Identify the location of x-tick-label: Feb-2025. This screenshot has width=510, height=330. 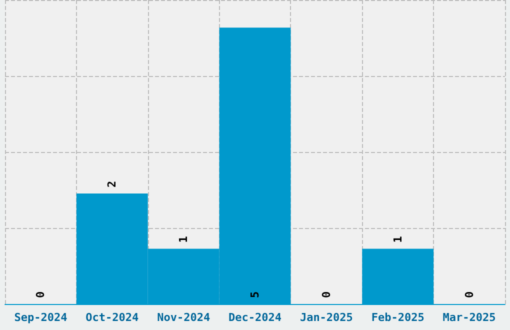
(397, 317).